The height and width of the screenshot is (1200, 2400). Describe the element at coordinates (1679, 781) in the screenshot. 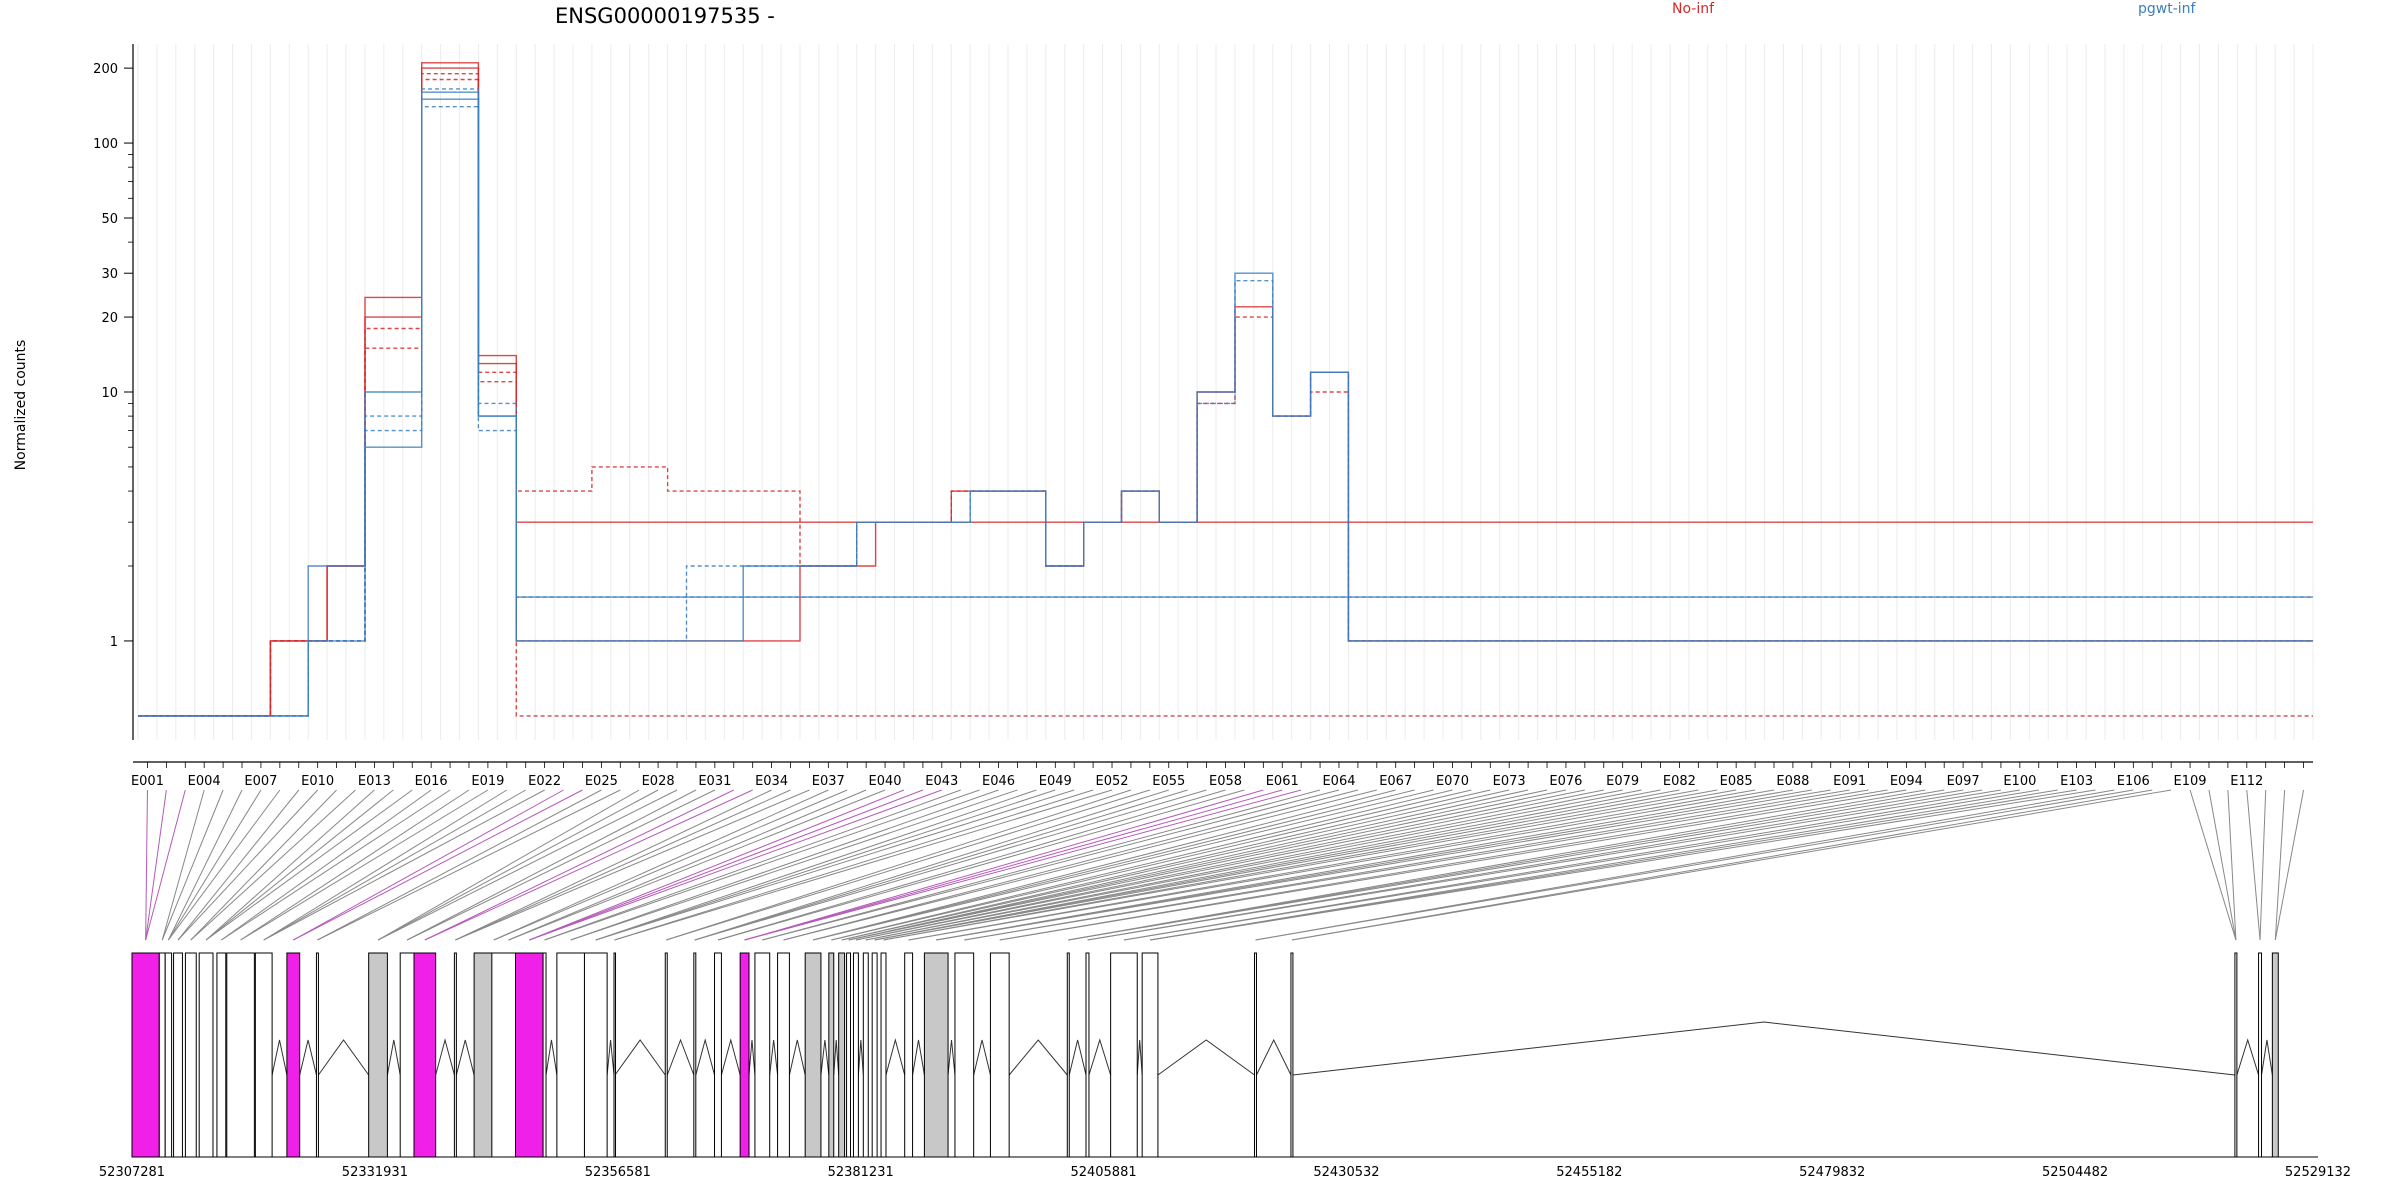

I see `x-tick-label: E082` at that location.